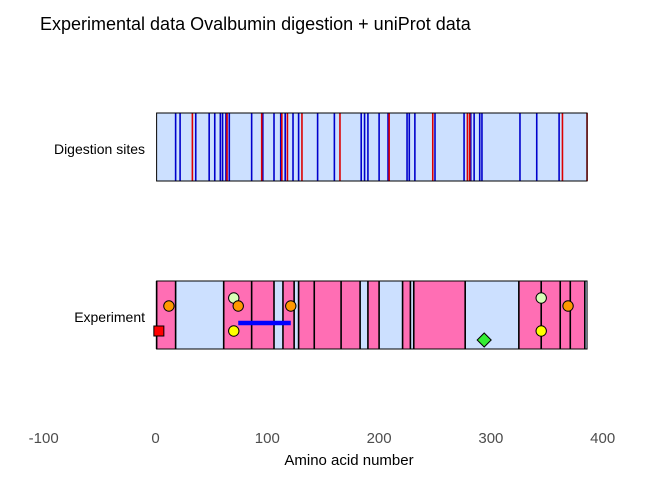 The image size is (672, 480). I want to click on experiment-frame, so click(372, 315).